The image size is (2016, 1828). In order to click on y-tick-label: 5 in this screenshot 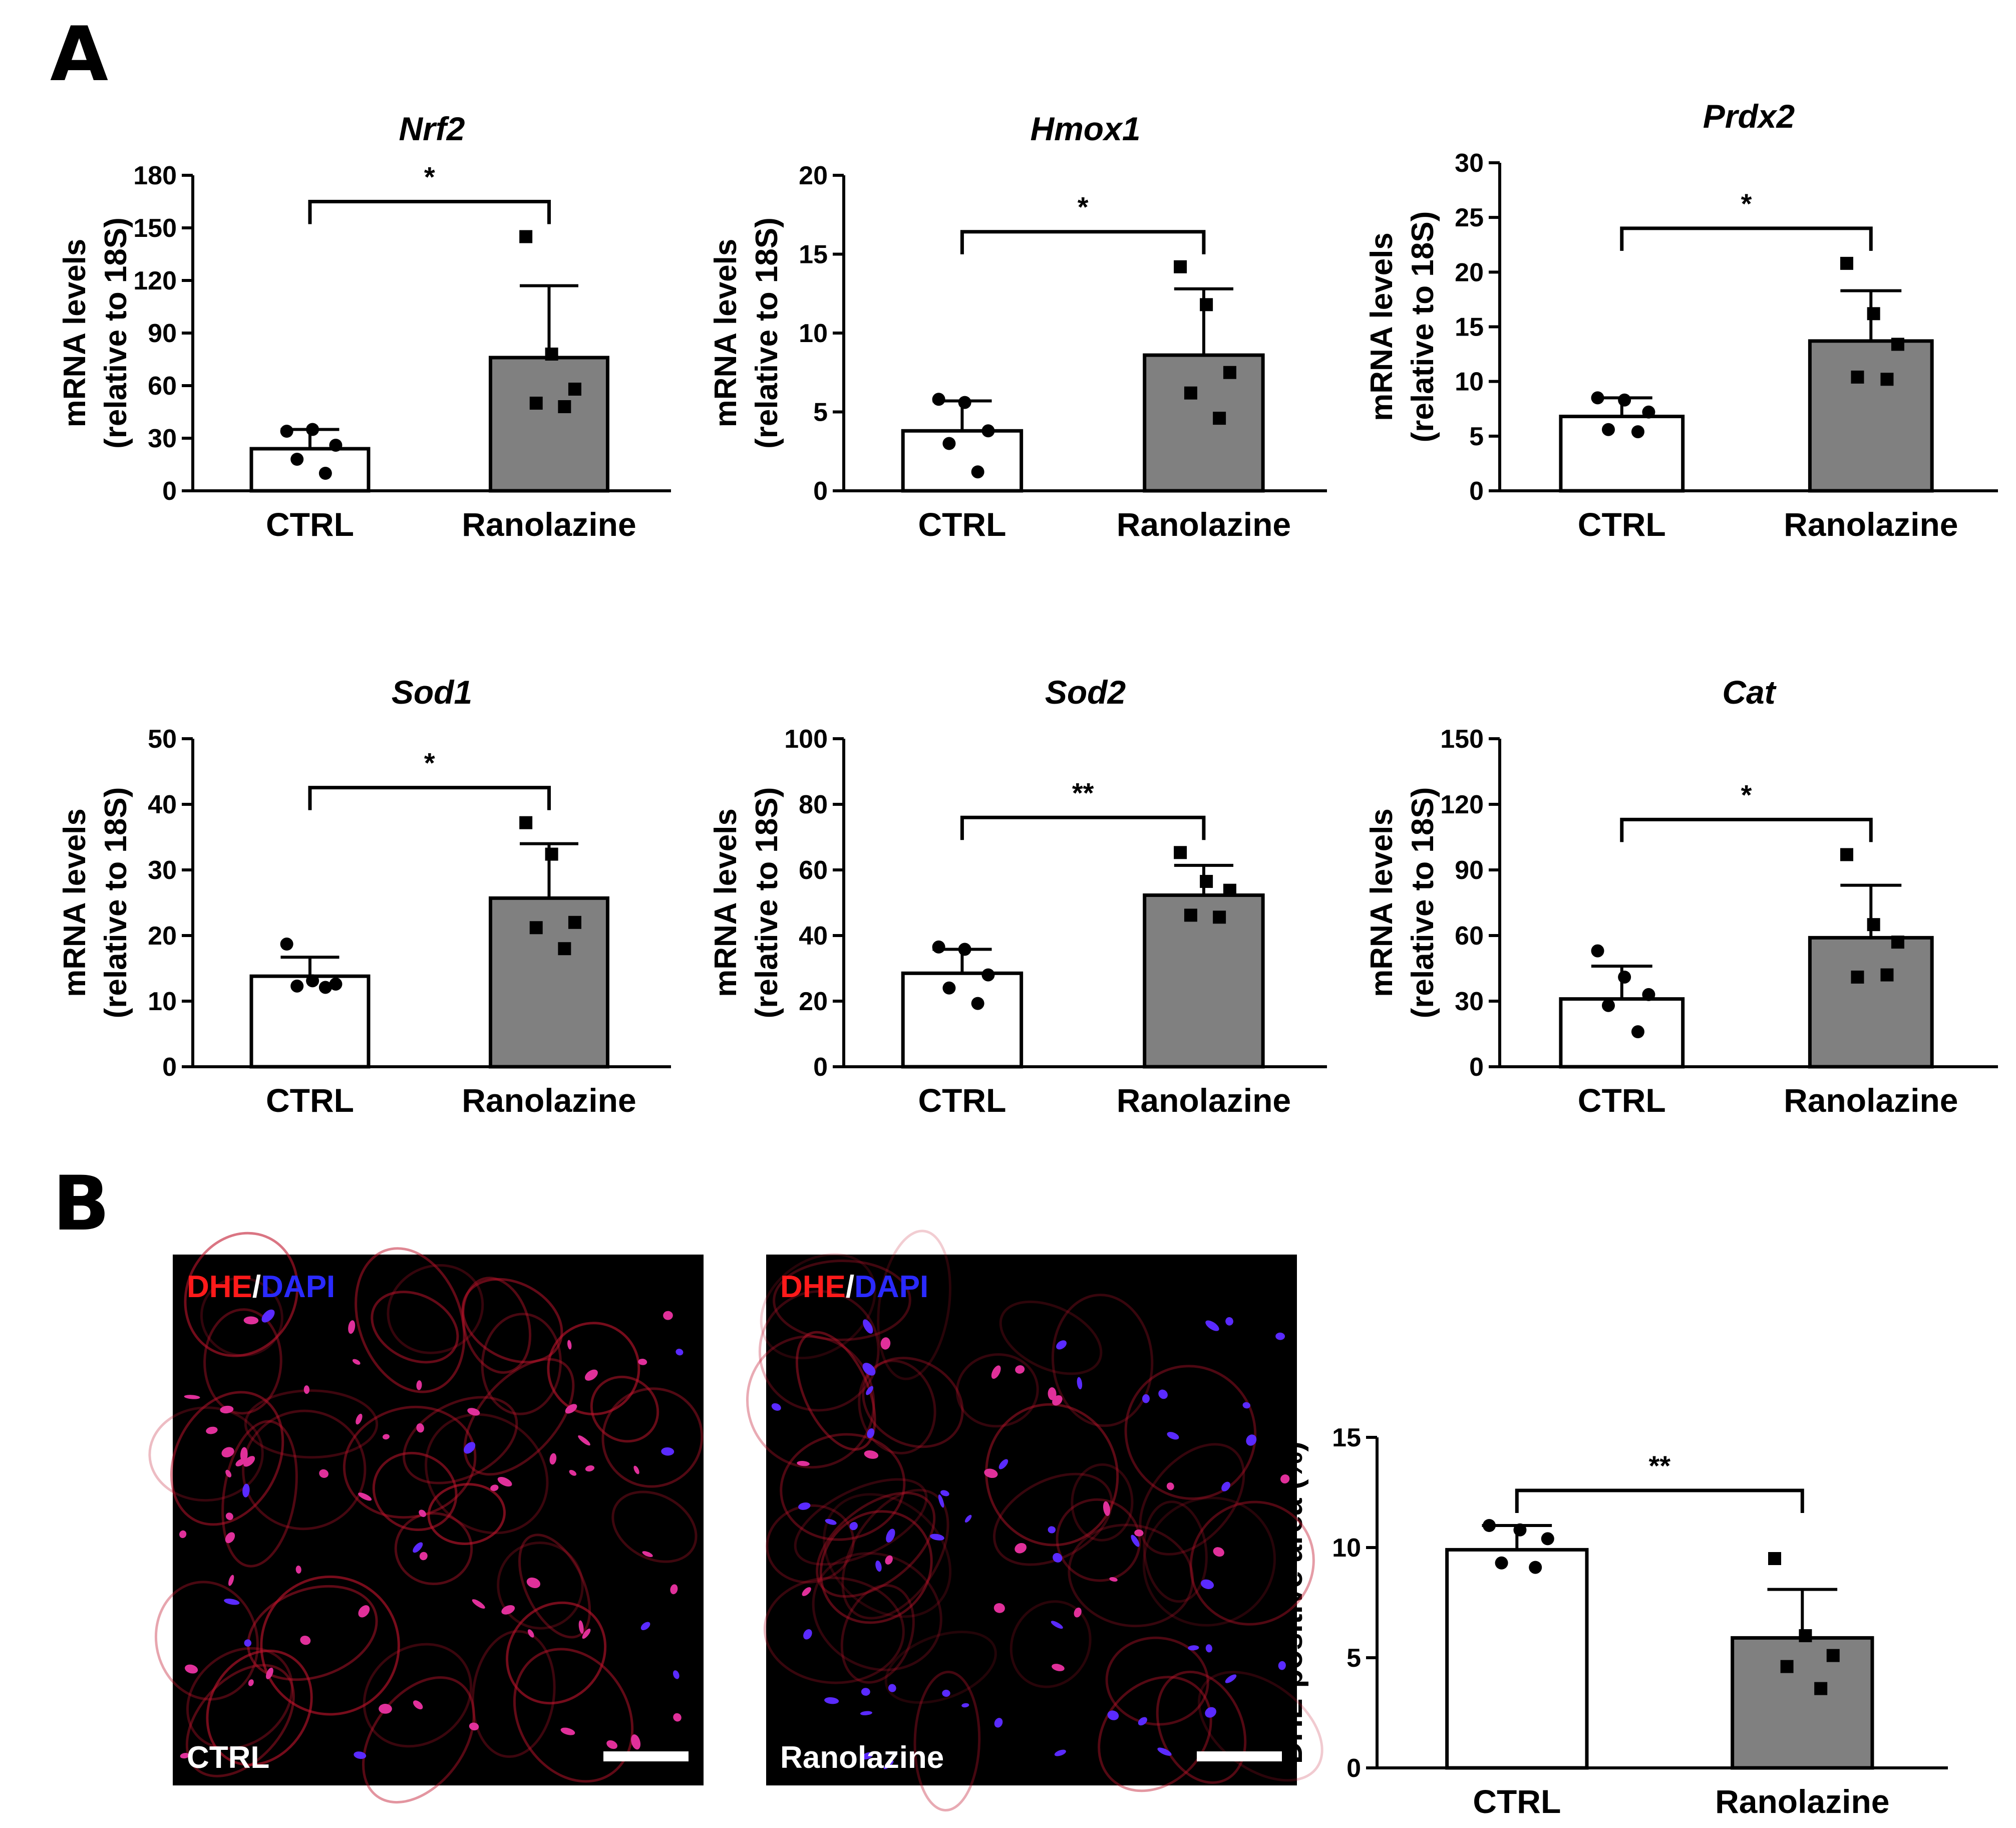, I will do `click(1476, 436)`.